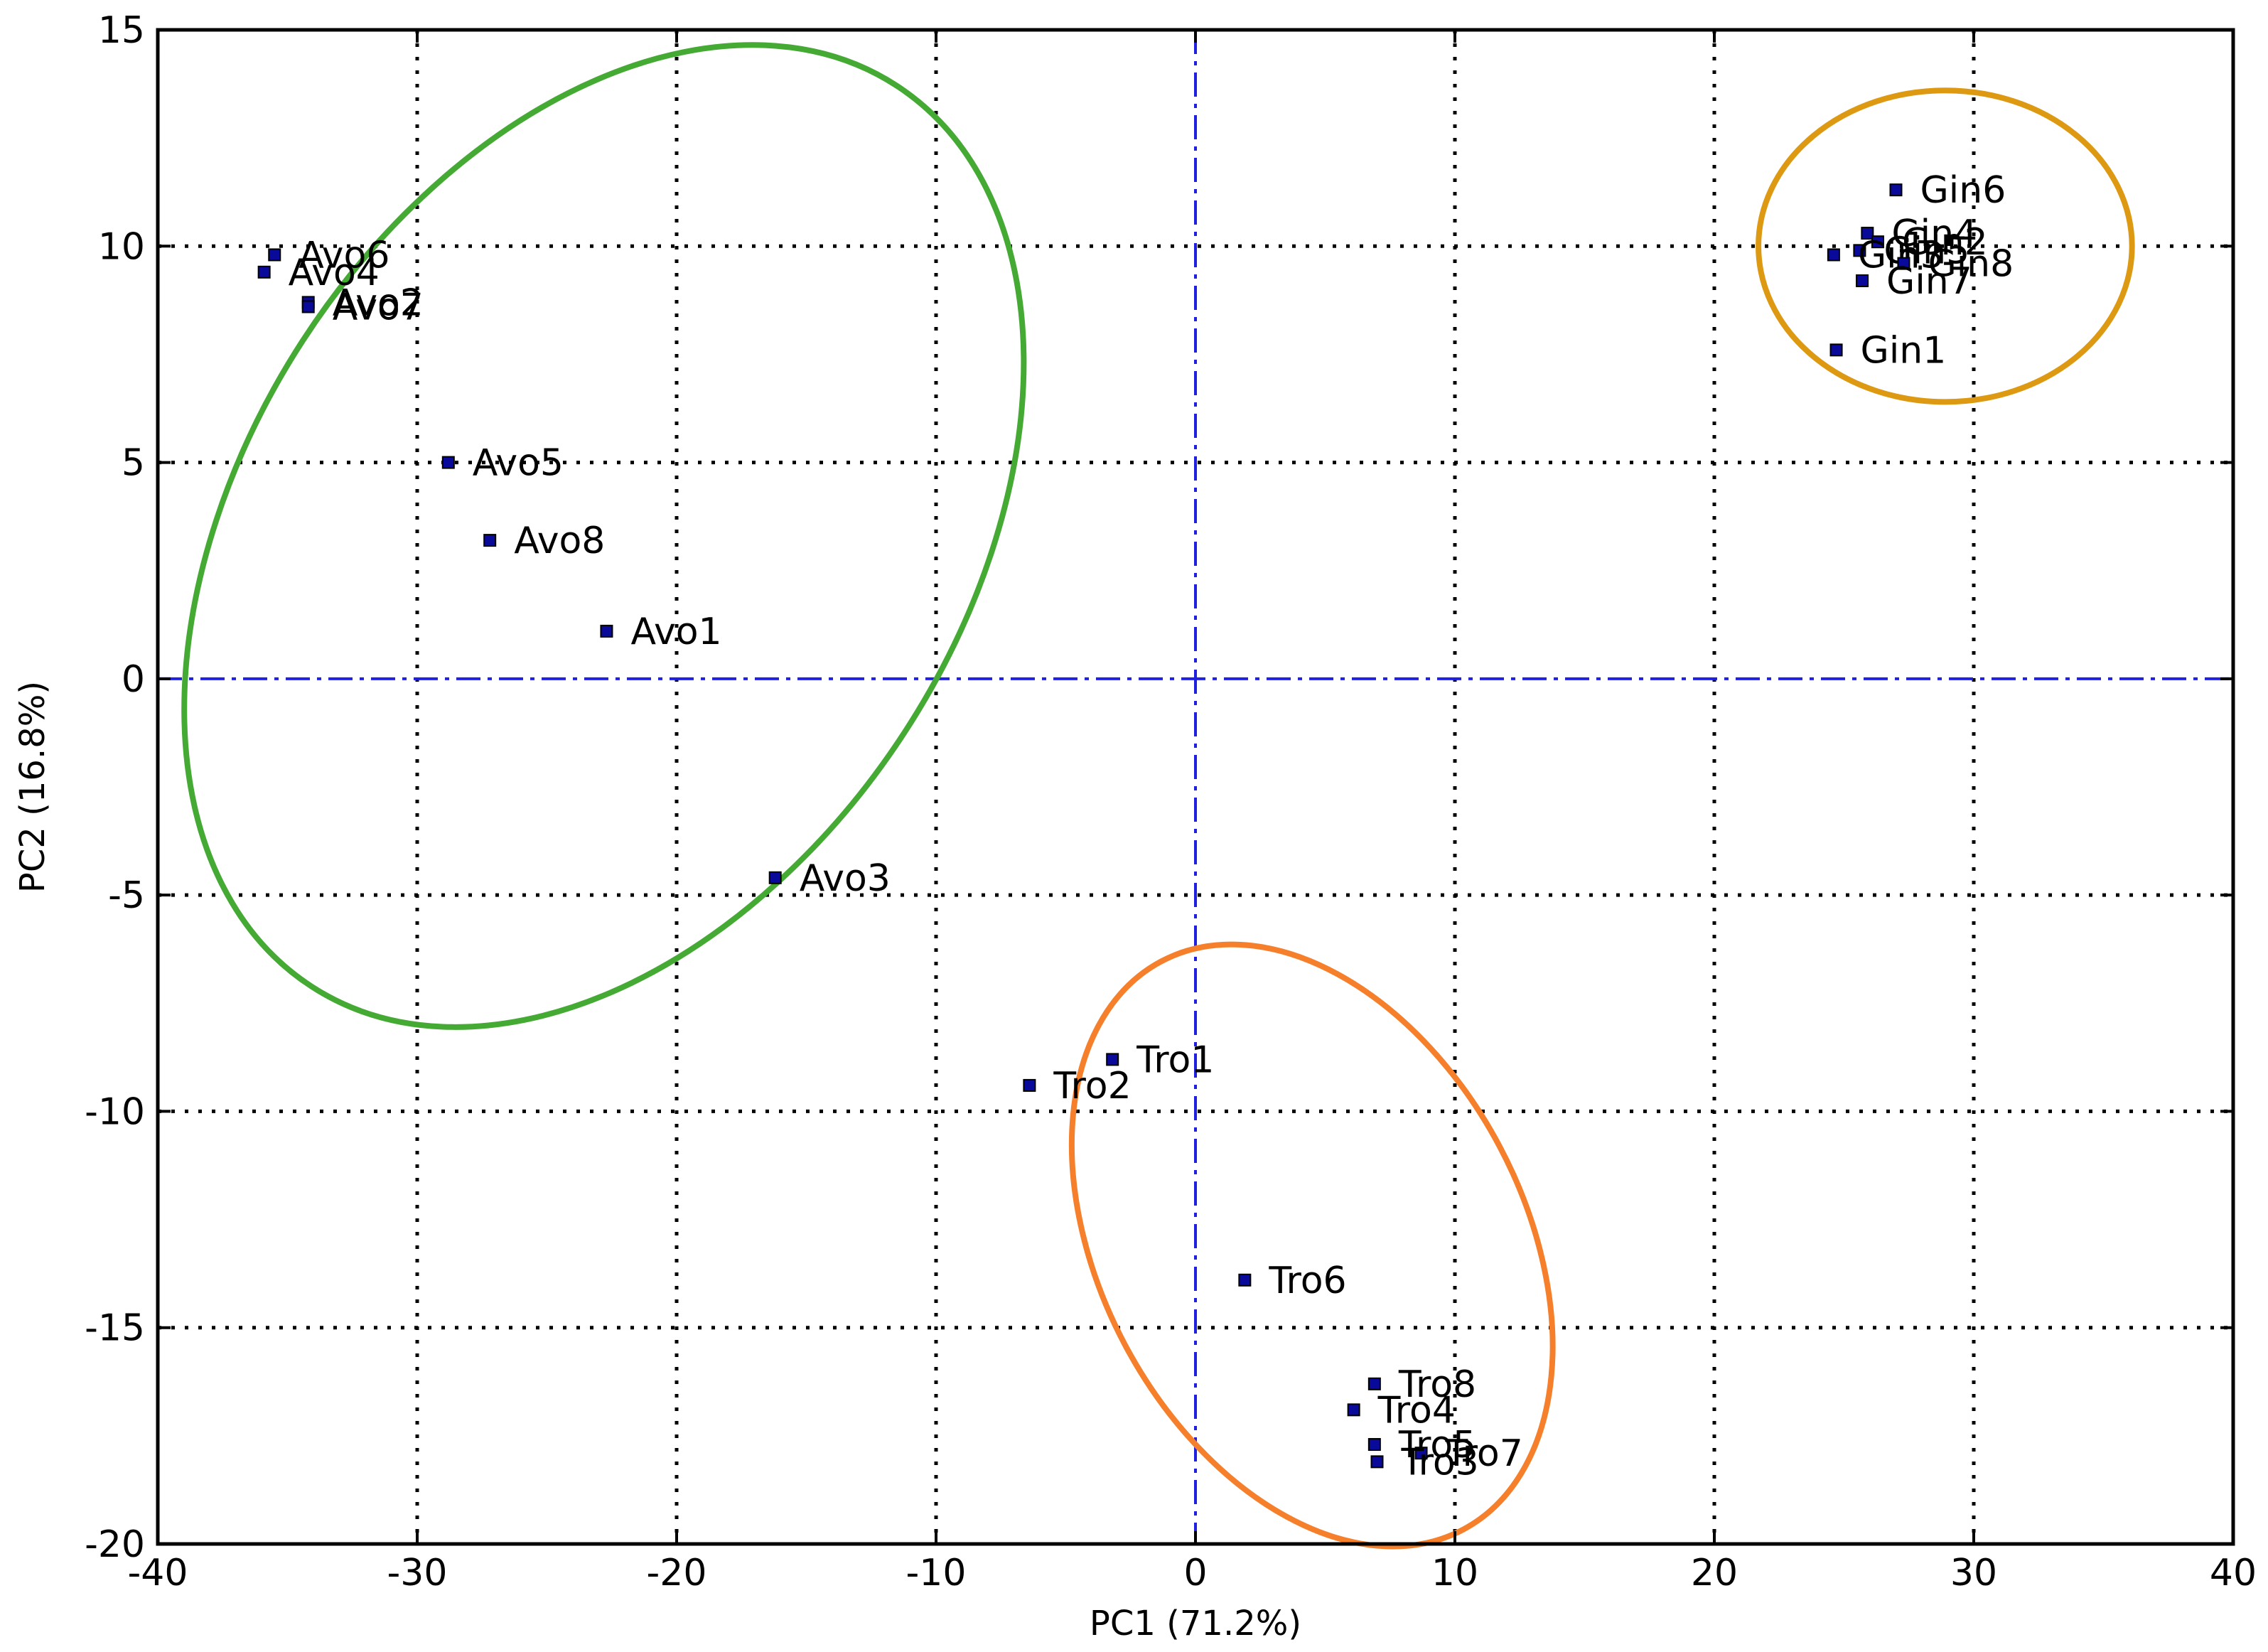 Image resolution: width=2268 pixels, height=1652 pixels. I want to click on y-tick-label: 10, so click(121, 246).